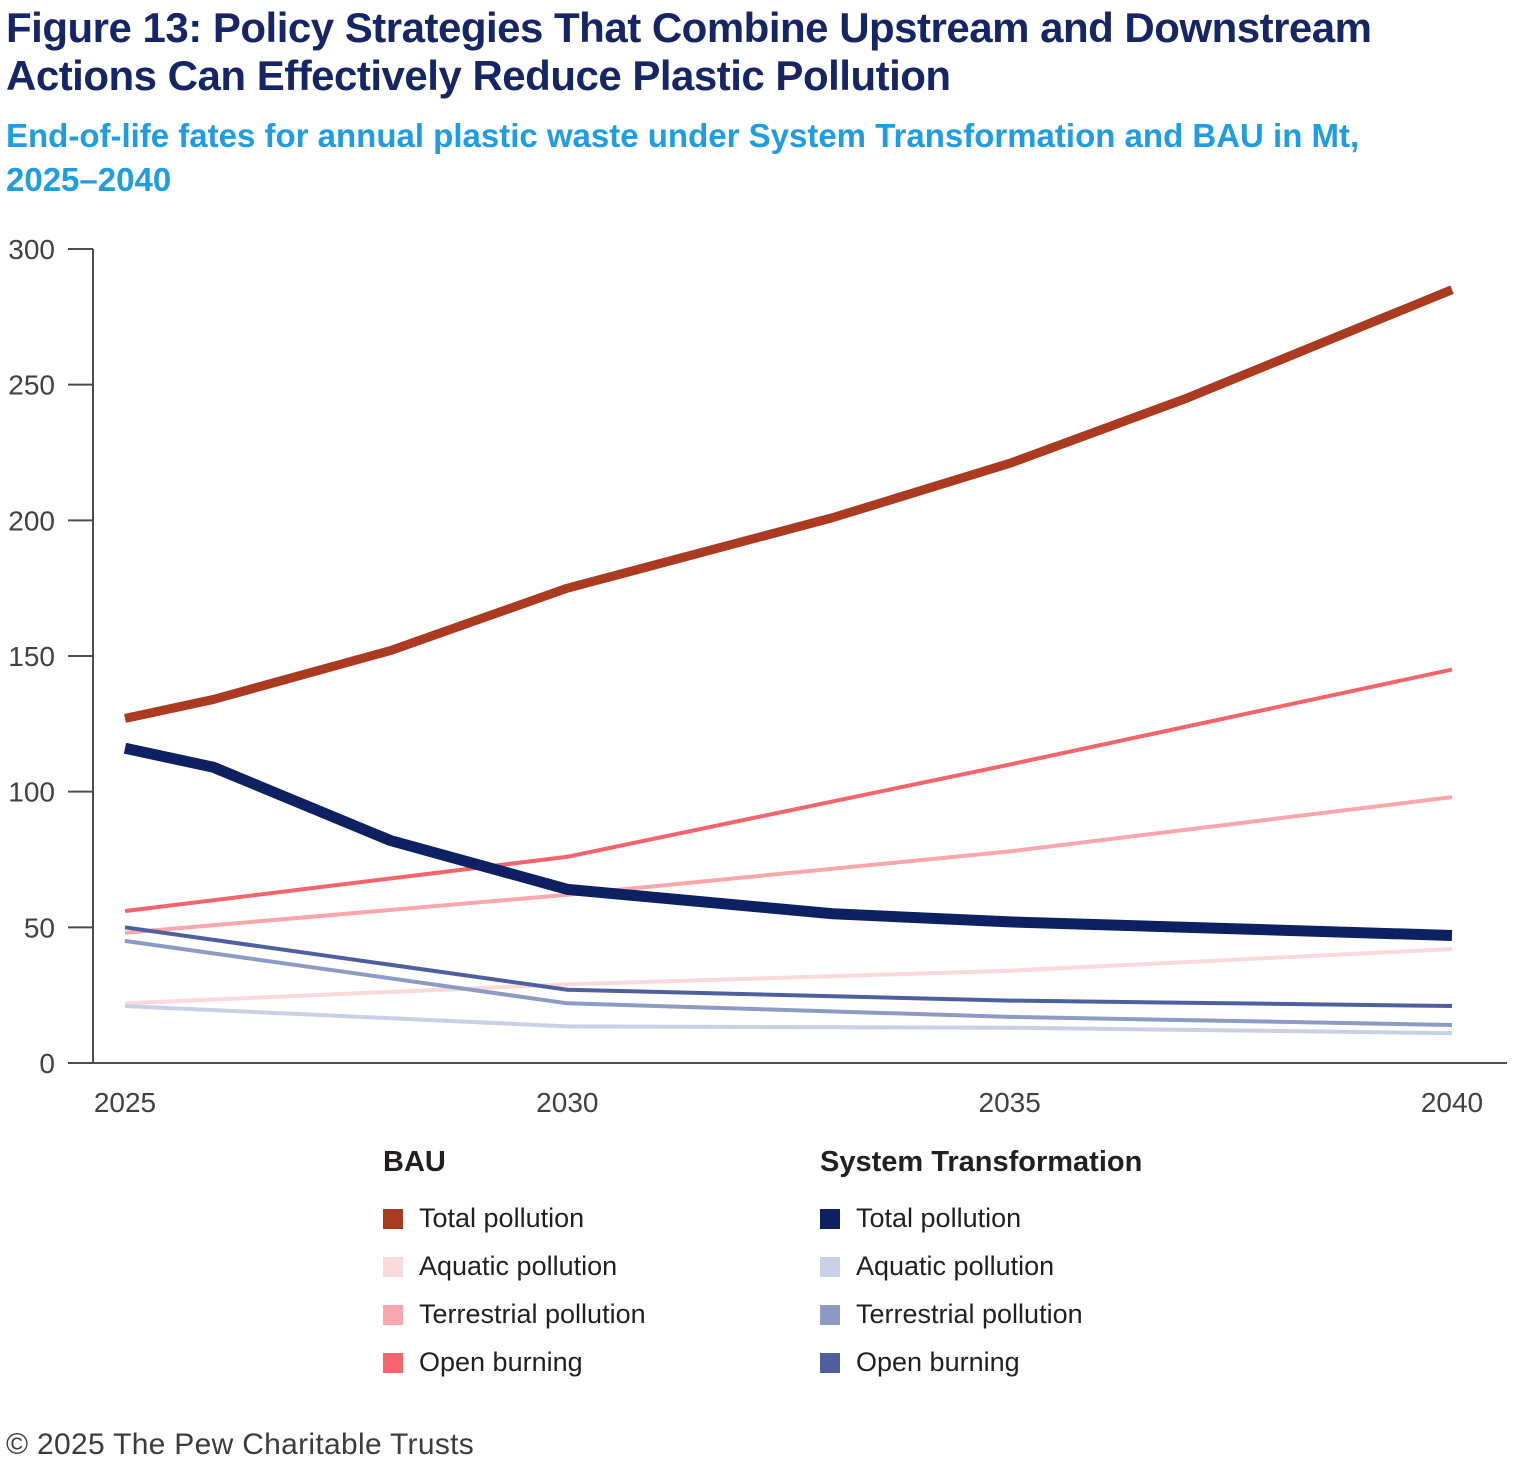 Image resolution: width=1520 pixels, height=1465 pixels. Describe the element at coordinates (830, 1362) in the screenshot. I see `st-open-burning-swatch-icon` at that location.